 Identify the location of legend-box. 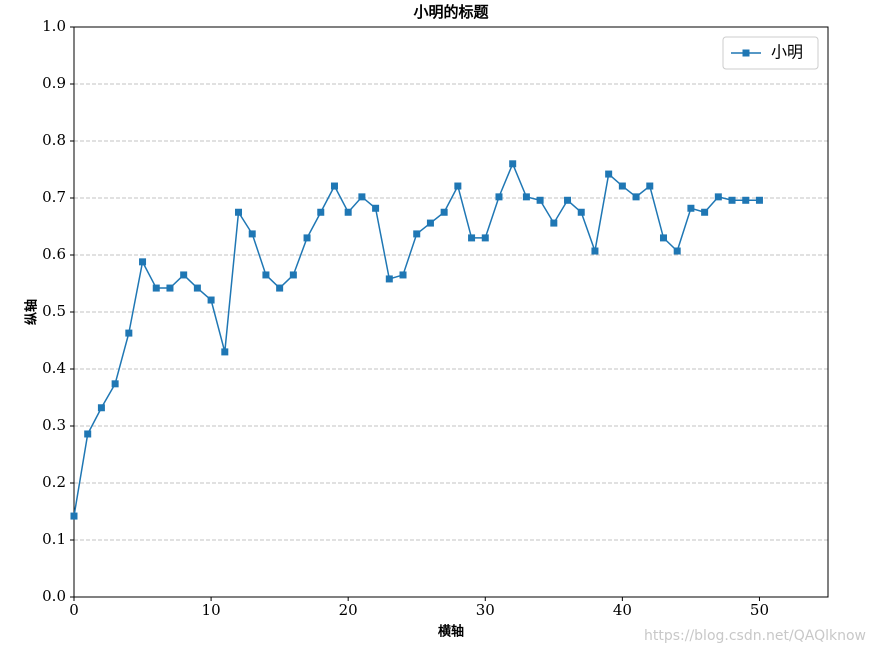
(770, 53).